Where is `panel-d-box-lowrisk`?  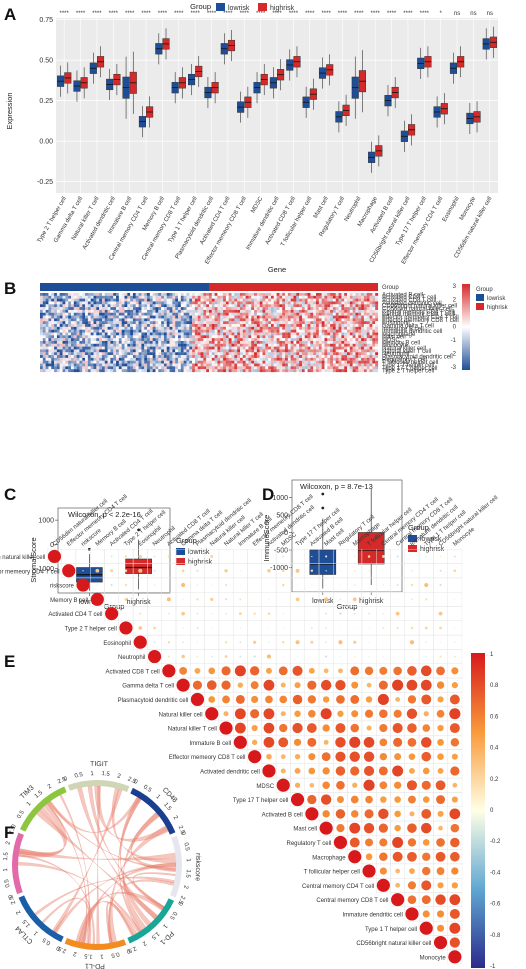 panel-d-box-lowrisk is located at coordinates (323, 562).